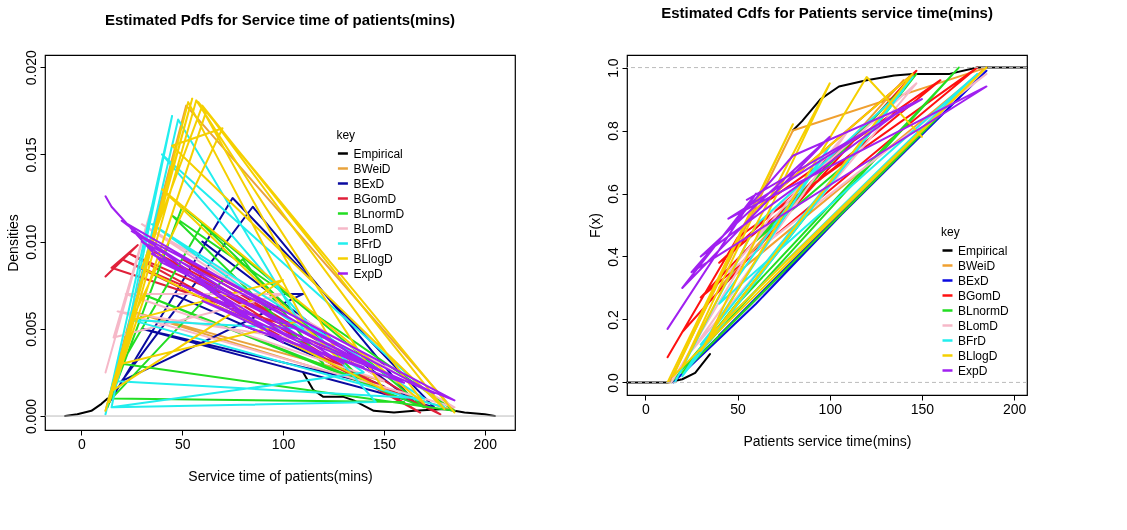 The width and height of the screenshot is (1127, 530). Describe the element at coordinates (30, 329) in the screenshot. I see `y-tick-label: 0.005` at that location.